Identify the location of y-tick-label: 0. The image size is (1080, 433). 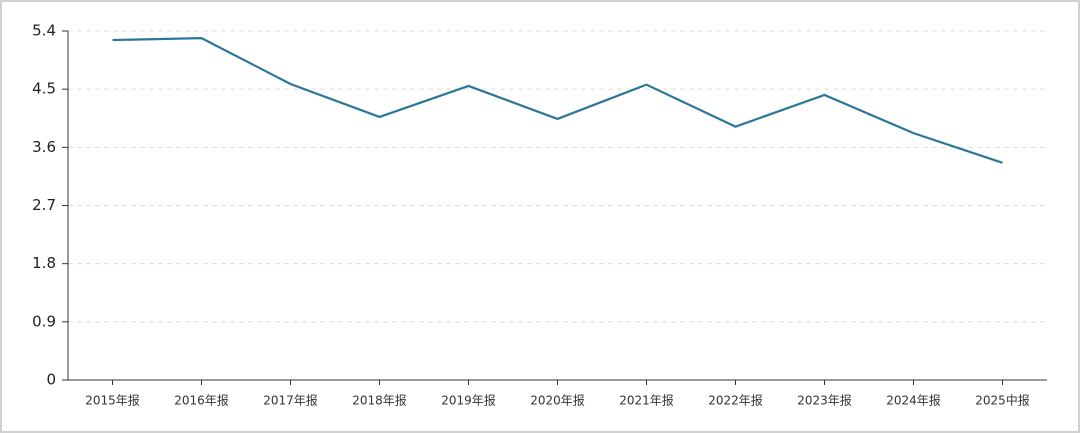
(51, 380).